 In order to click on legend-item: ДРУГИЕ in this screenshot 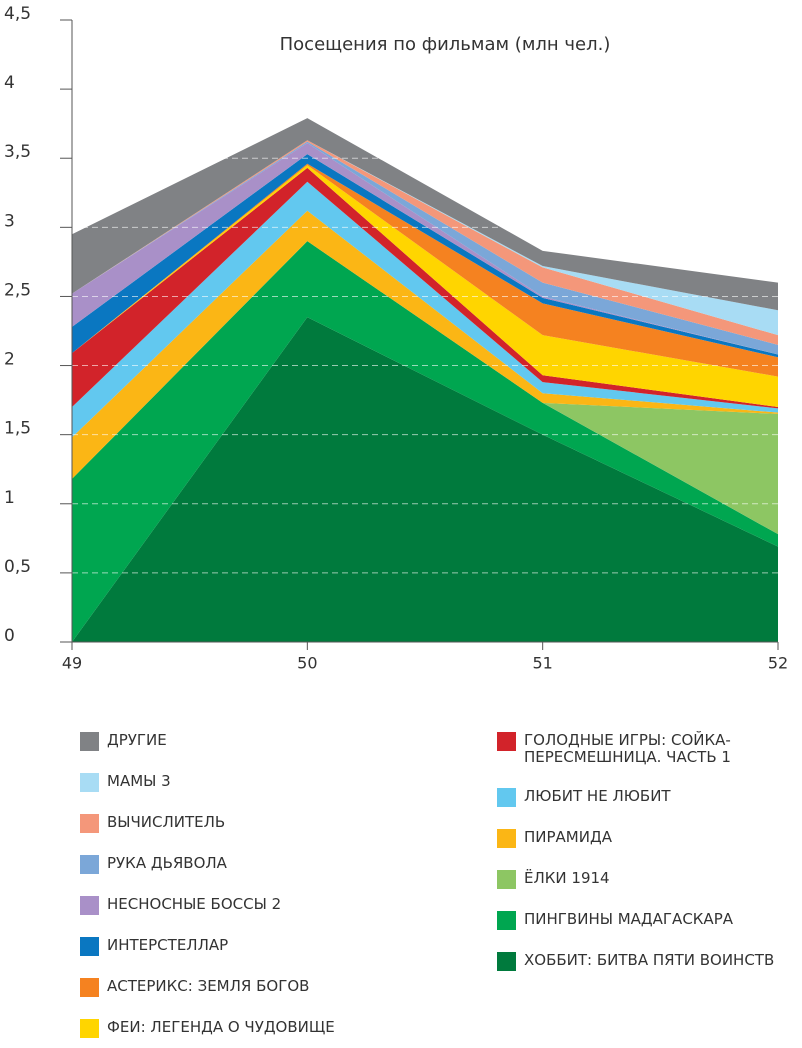, I will do `click(250, 741)`.